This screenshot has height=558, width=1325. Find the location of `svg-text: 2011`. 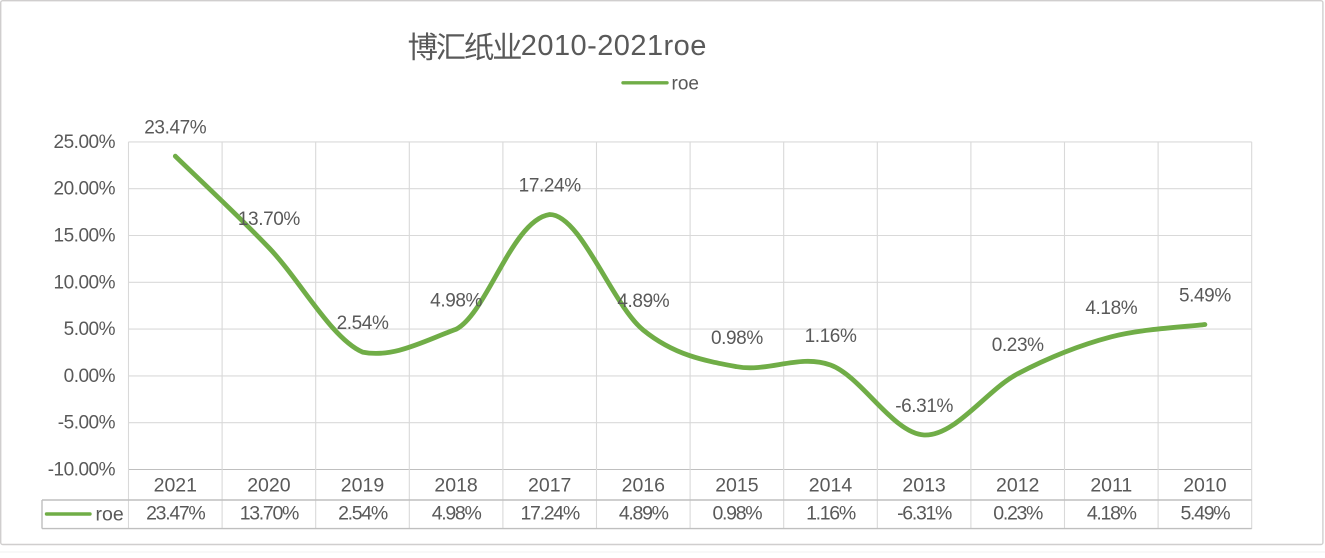

svg-text: 2011 is located at coordinates (1111, 486).